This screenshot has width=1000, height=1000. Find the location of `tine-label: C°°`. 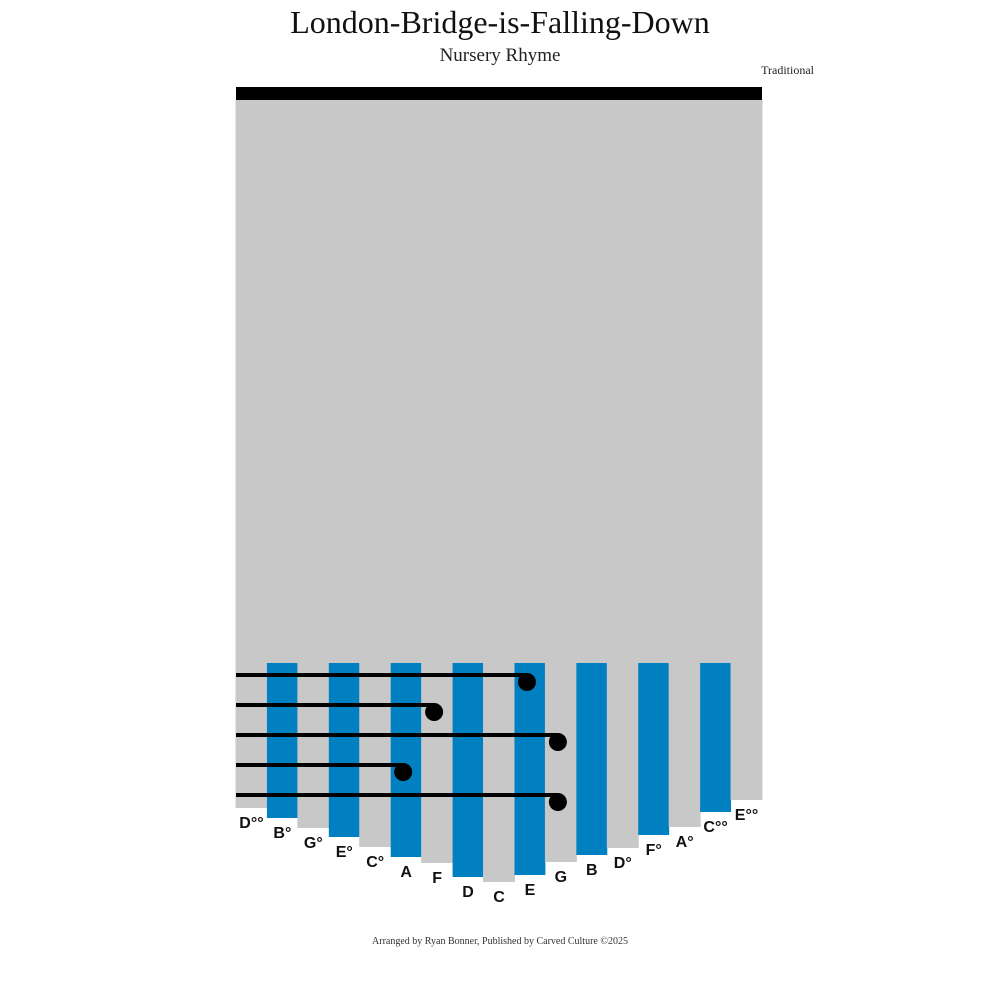

tine-label: C°° is located at coordinates (715, 827).